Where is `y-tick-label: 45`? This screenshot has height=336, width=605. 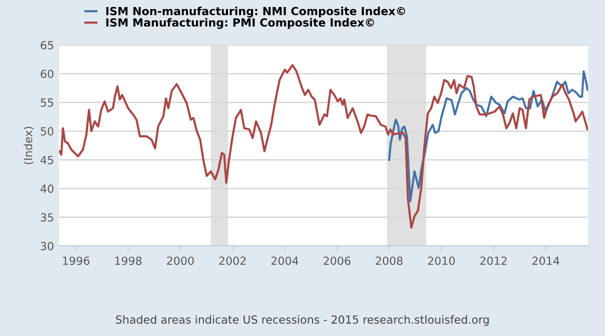 y-tick-label: 45 is located at coordinates (47, 160).